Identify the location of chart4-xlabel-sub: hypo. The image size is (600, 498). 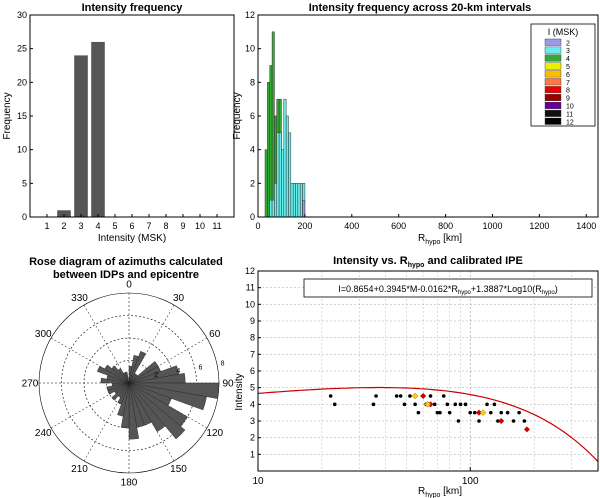
(432, 495).